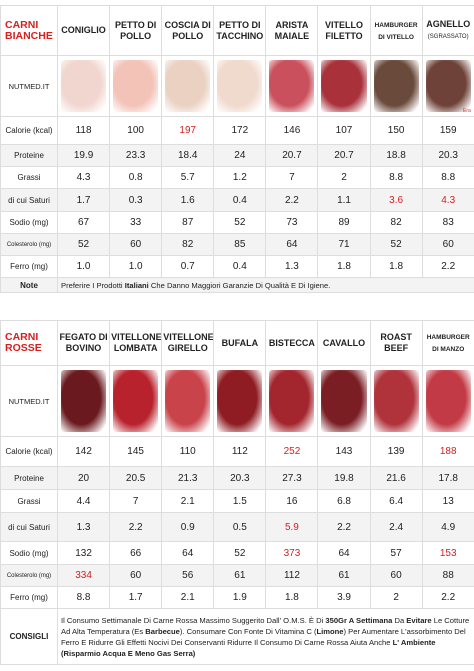 Image resolution: width=474 pixels, height=671 pixels. Describe the element at coordinates (448, 36) in the screenshot. I see `meat-note: (SGRASSATO)` at that location.